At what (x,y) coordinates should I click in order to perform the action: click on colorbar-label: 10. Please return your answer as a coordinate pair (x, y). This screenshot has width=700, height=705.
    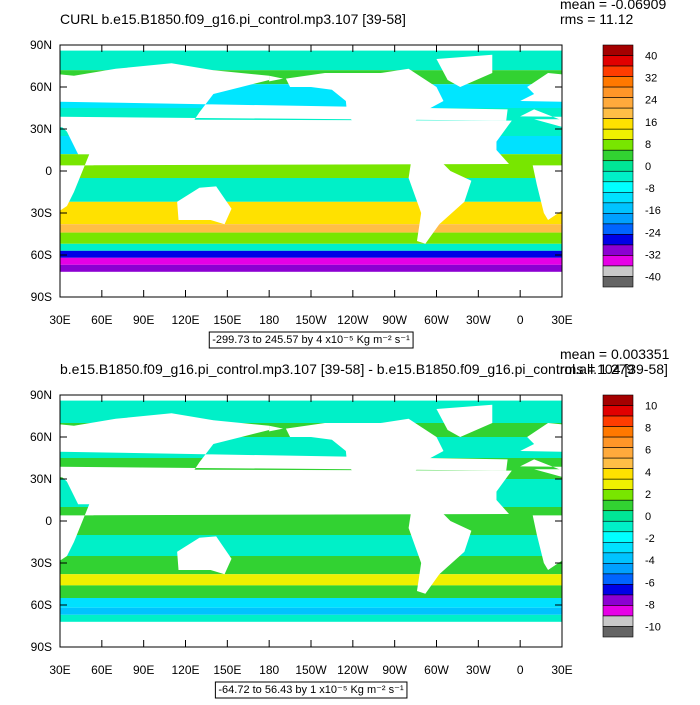
    Looking at the image, I should click on (651, 407).